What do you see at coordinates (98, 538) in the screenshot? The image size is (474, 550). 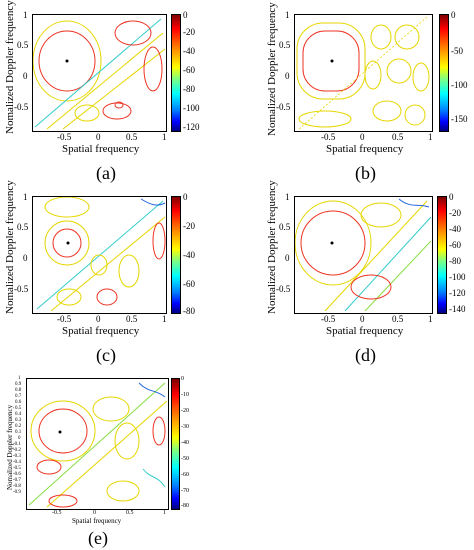 I see `panel-caption: (e)` at bounding box center [98, 538].